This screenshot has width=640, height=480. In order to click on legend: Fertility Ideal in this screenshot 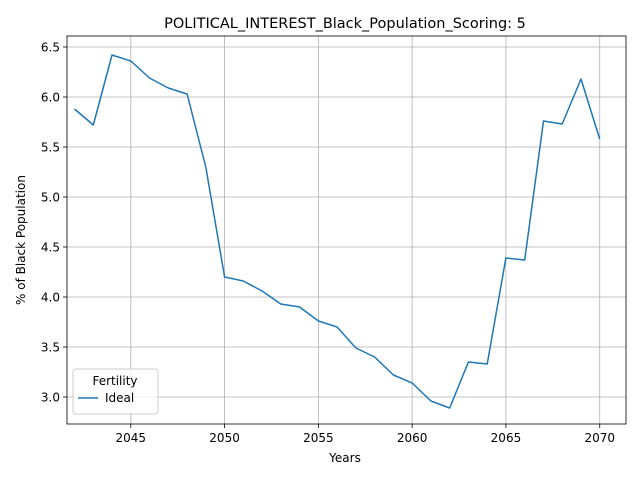, I will do `click(115, 391)`.